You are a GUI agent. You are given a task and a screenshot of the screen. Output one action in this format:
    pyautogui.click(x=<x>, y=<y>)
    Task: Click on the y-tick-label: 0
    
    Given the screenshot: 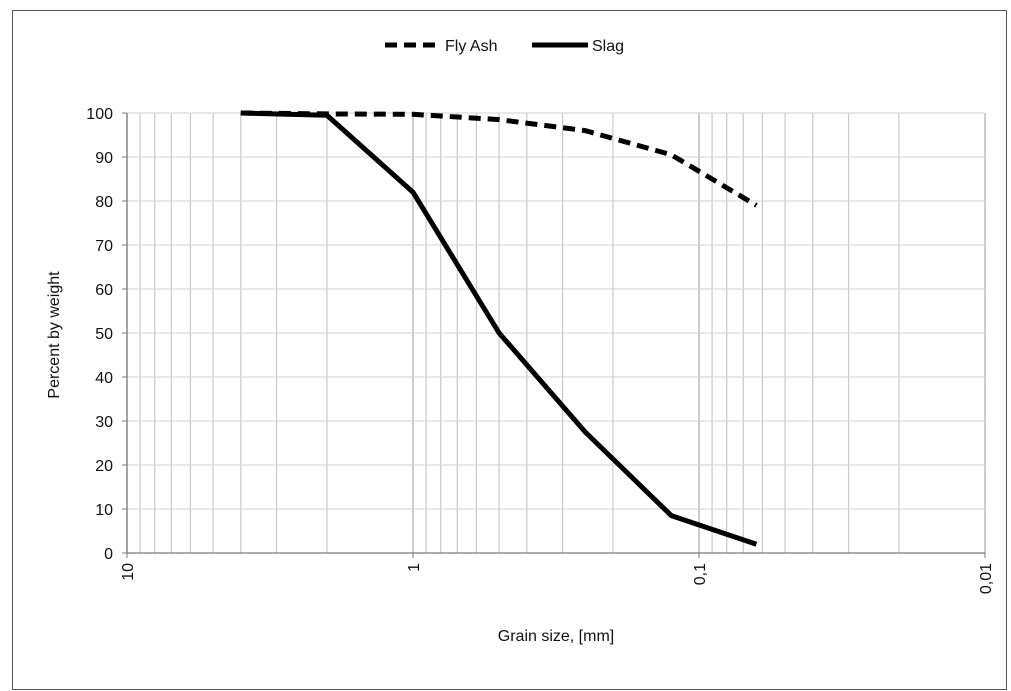 What is the action you would take?
    pyautogui.click(x=108, y=554)
    